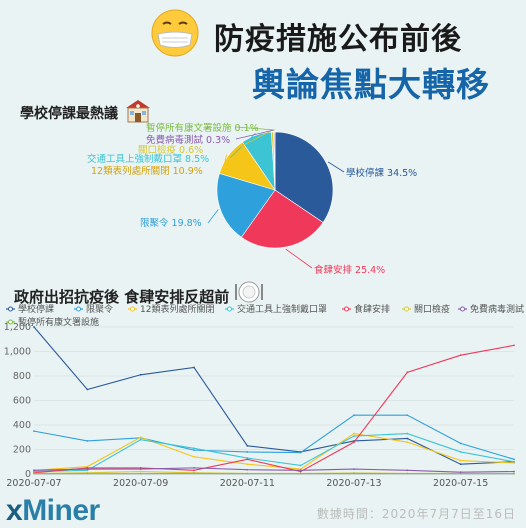 This screenshot has width=526, height=528. I want to click on y-tick-label-5: 1,000, so click(17, 352).